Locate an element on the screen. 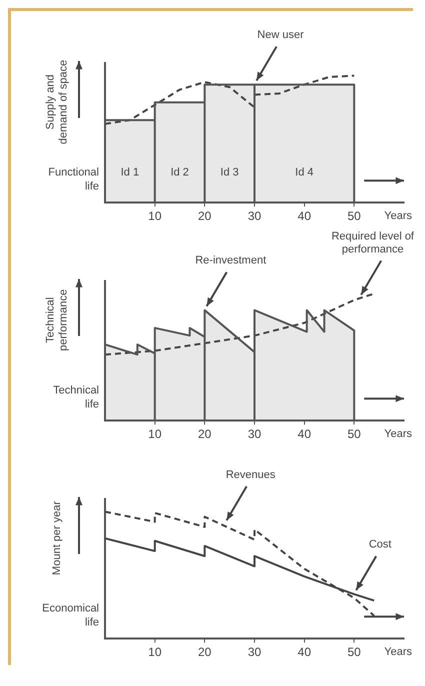  y-axis-title: Supply and demand of space is located at coordinates (57, 102).